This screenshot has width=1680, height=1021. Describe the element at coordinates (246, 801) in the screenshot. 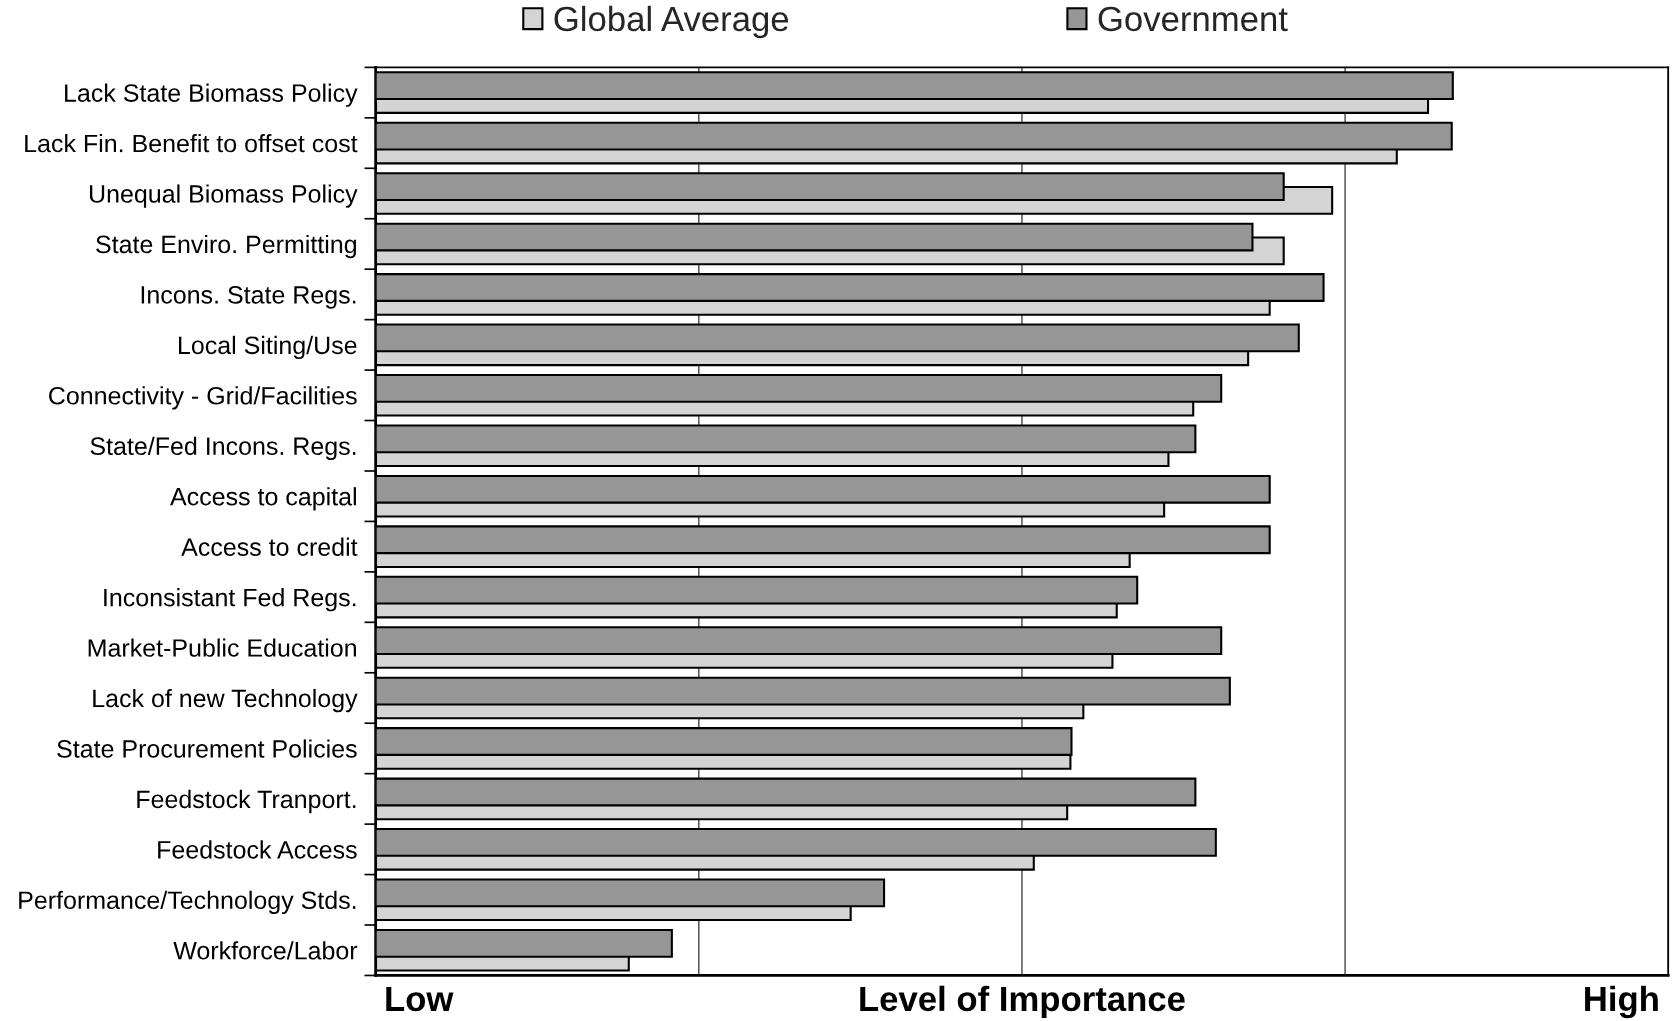

I see `y-tick-label: Feedstock Tranport.` at that location.